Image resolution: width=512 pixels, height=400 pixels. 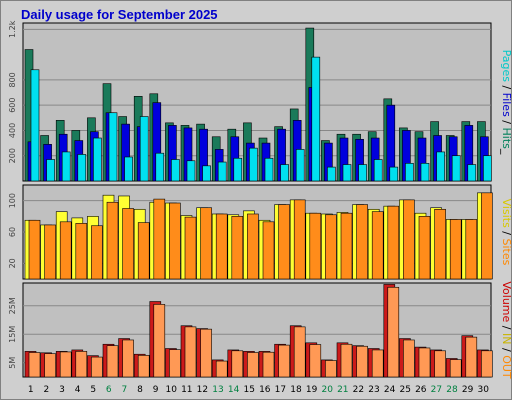 I want to click on x-day-label: 29, so click(x=468, y=390).